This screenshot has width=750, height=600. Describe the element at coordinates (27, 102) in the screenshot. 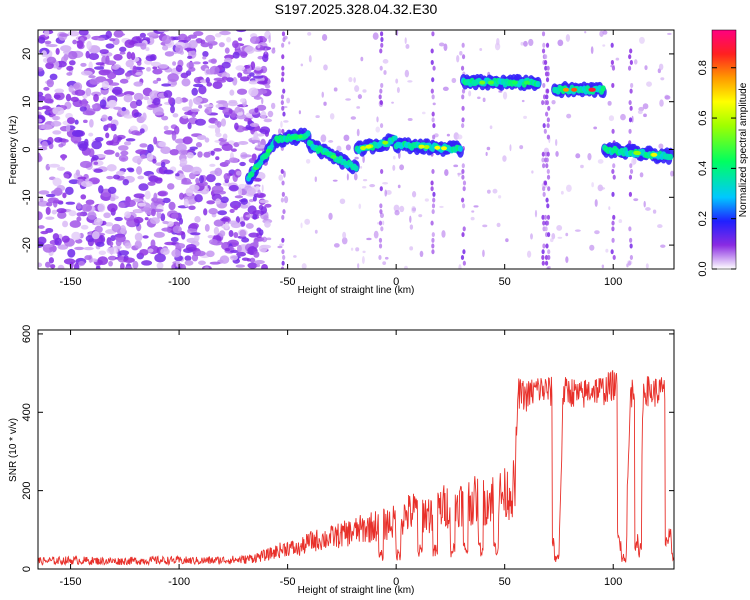

I see `y-tick-label: 10` at that location.